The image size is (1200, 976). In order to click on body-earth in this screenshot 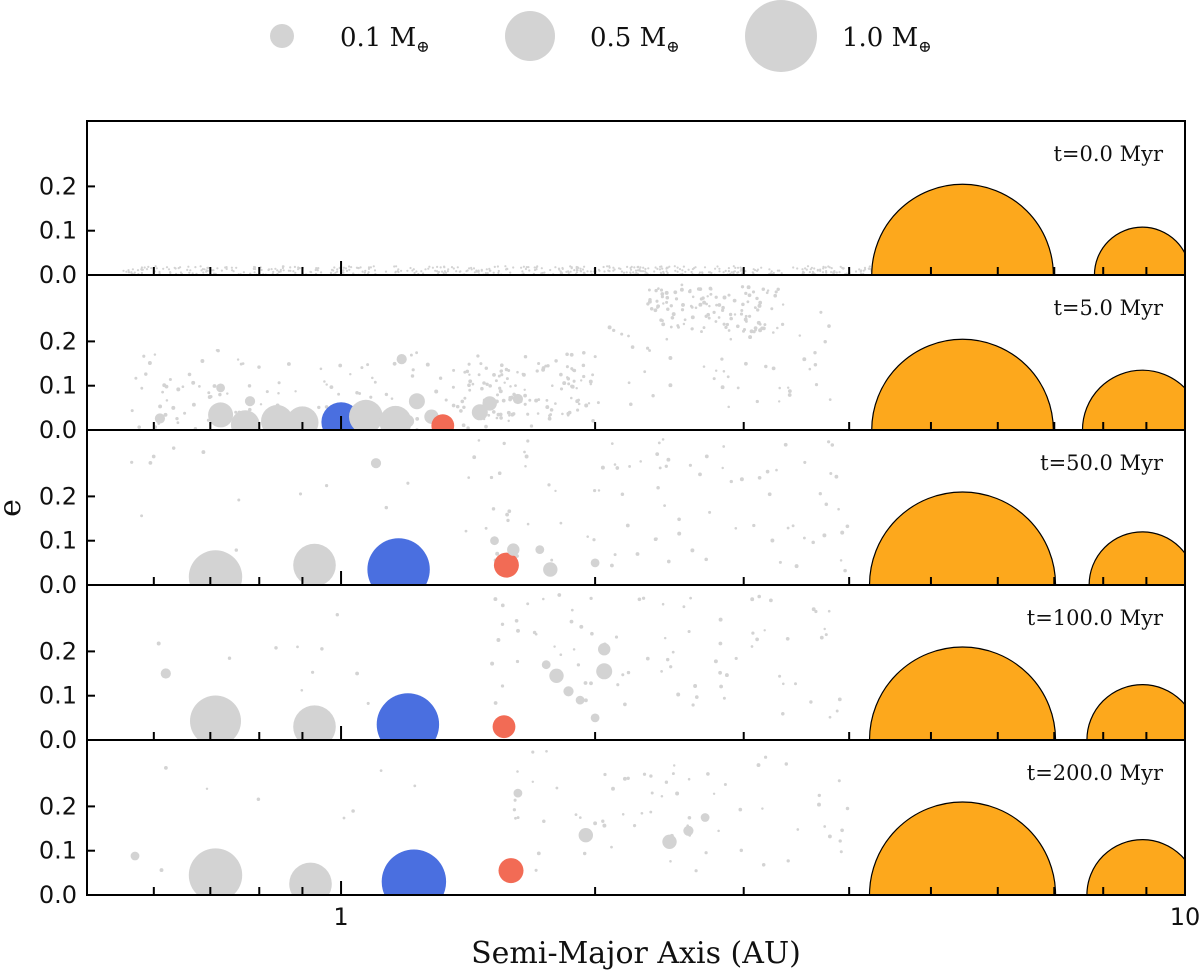, I will do `click(398, 561)`.